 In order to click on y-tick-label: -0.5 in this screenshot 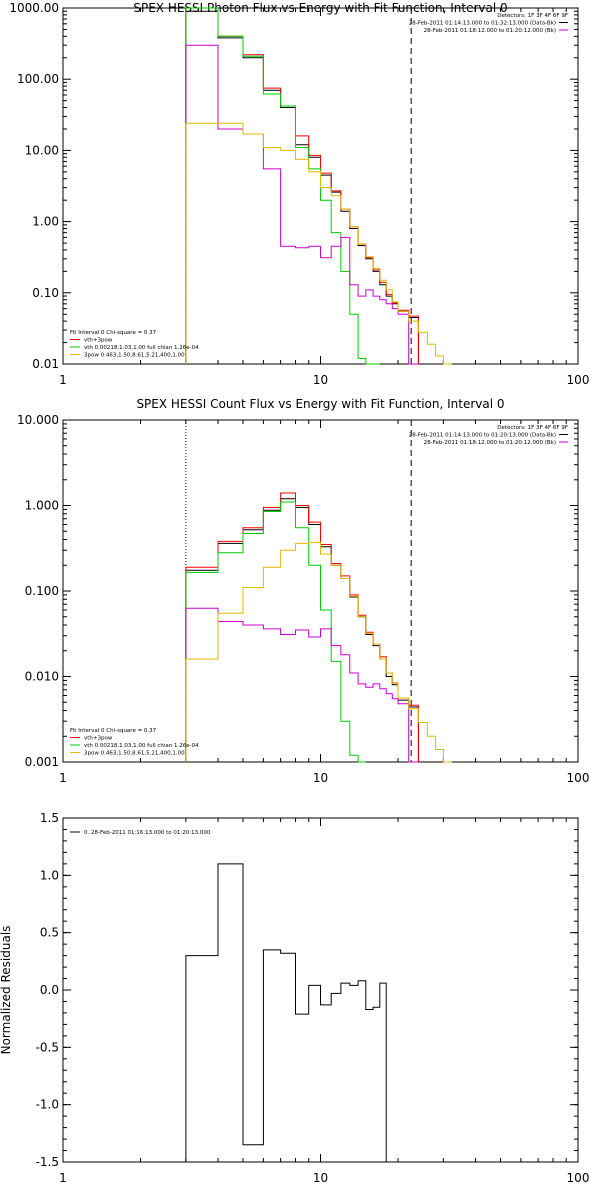, I will do `click(47, 1047)`.